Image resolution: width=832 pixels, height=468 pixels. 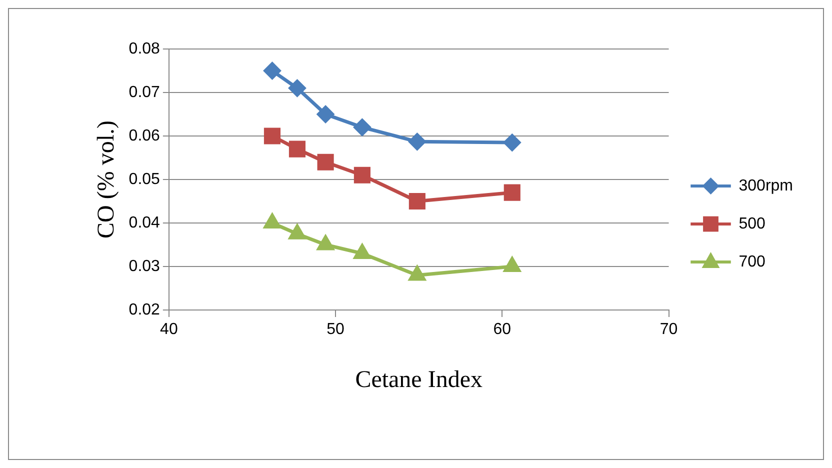 What do you see at coordinates (169, 329) in the screenshot?
I see `x-tick-label: 40` at bounding box center [169, 329].